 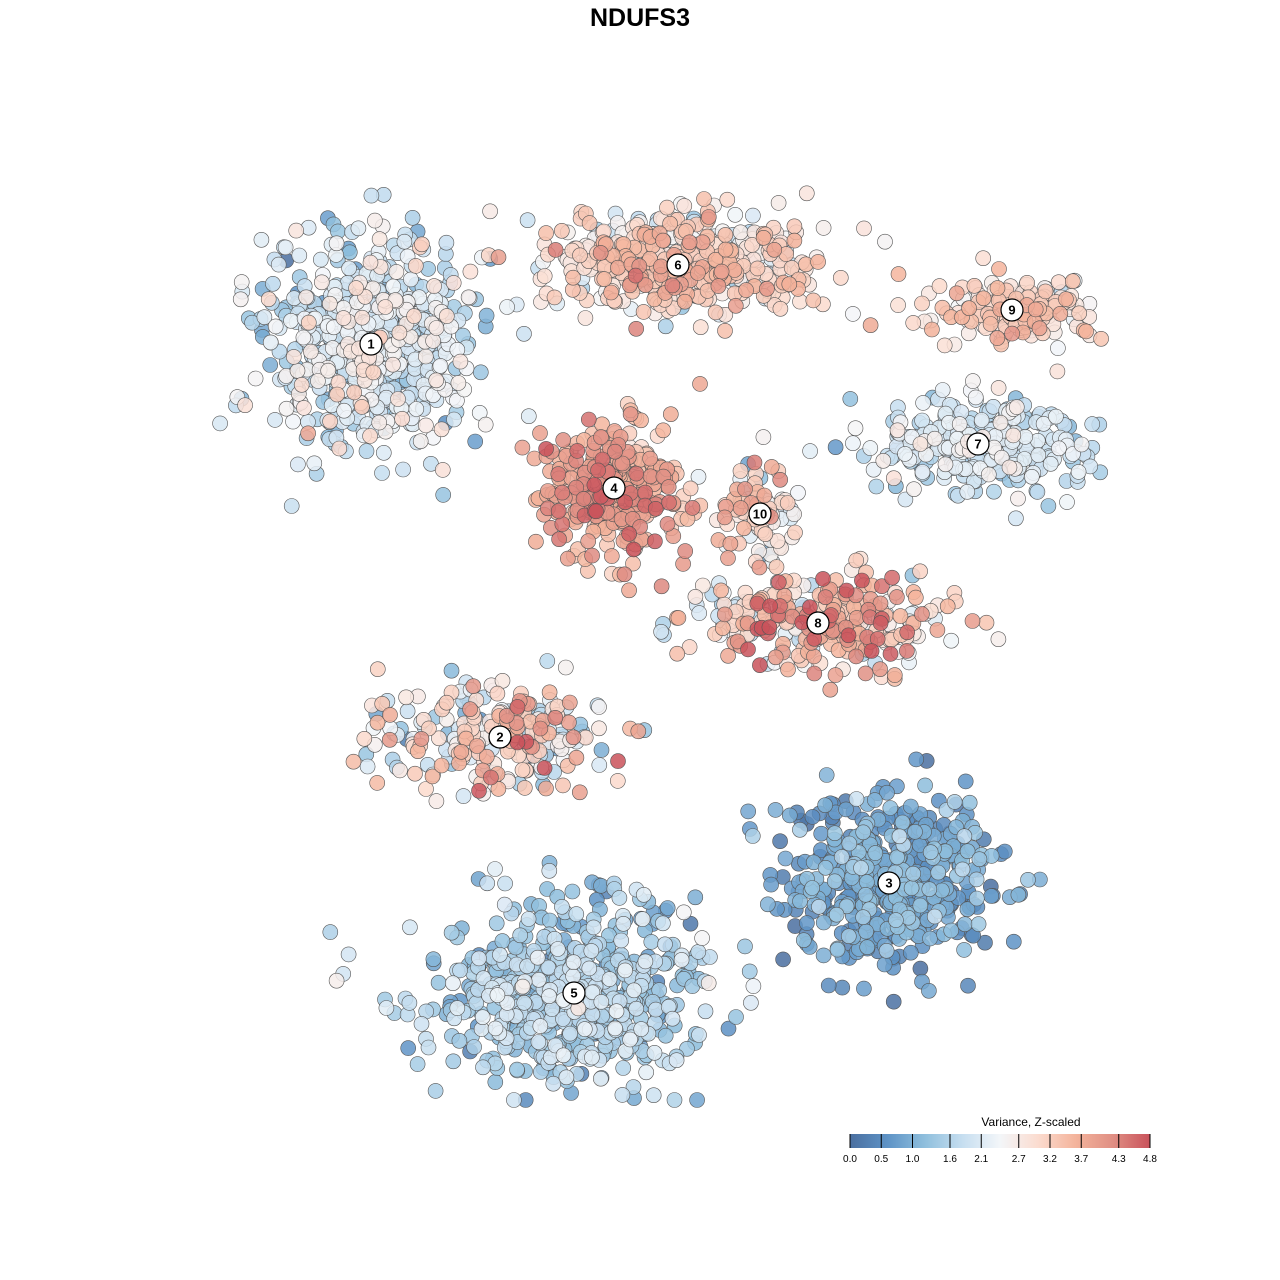 I want to click on cluster-label-text: 5, so click(x=573, y=993).